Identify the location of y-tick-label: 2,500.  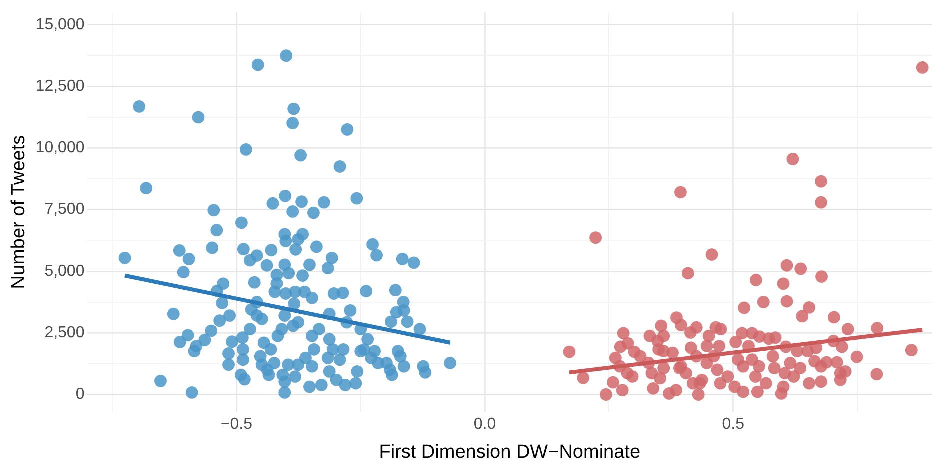
(64, 333).